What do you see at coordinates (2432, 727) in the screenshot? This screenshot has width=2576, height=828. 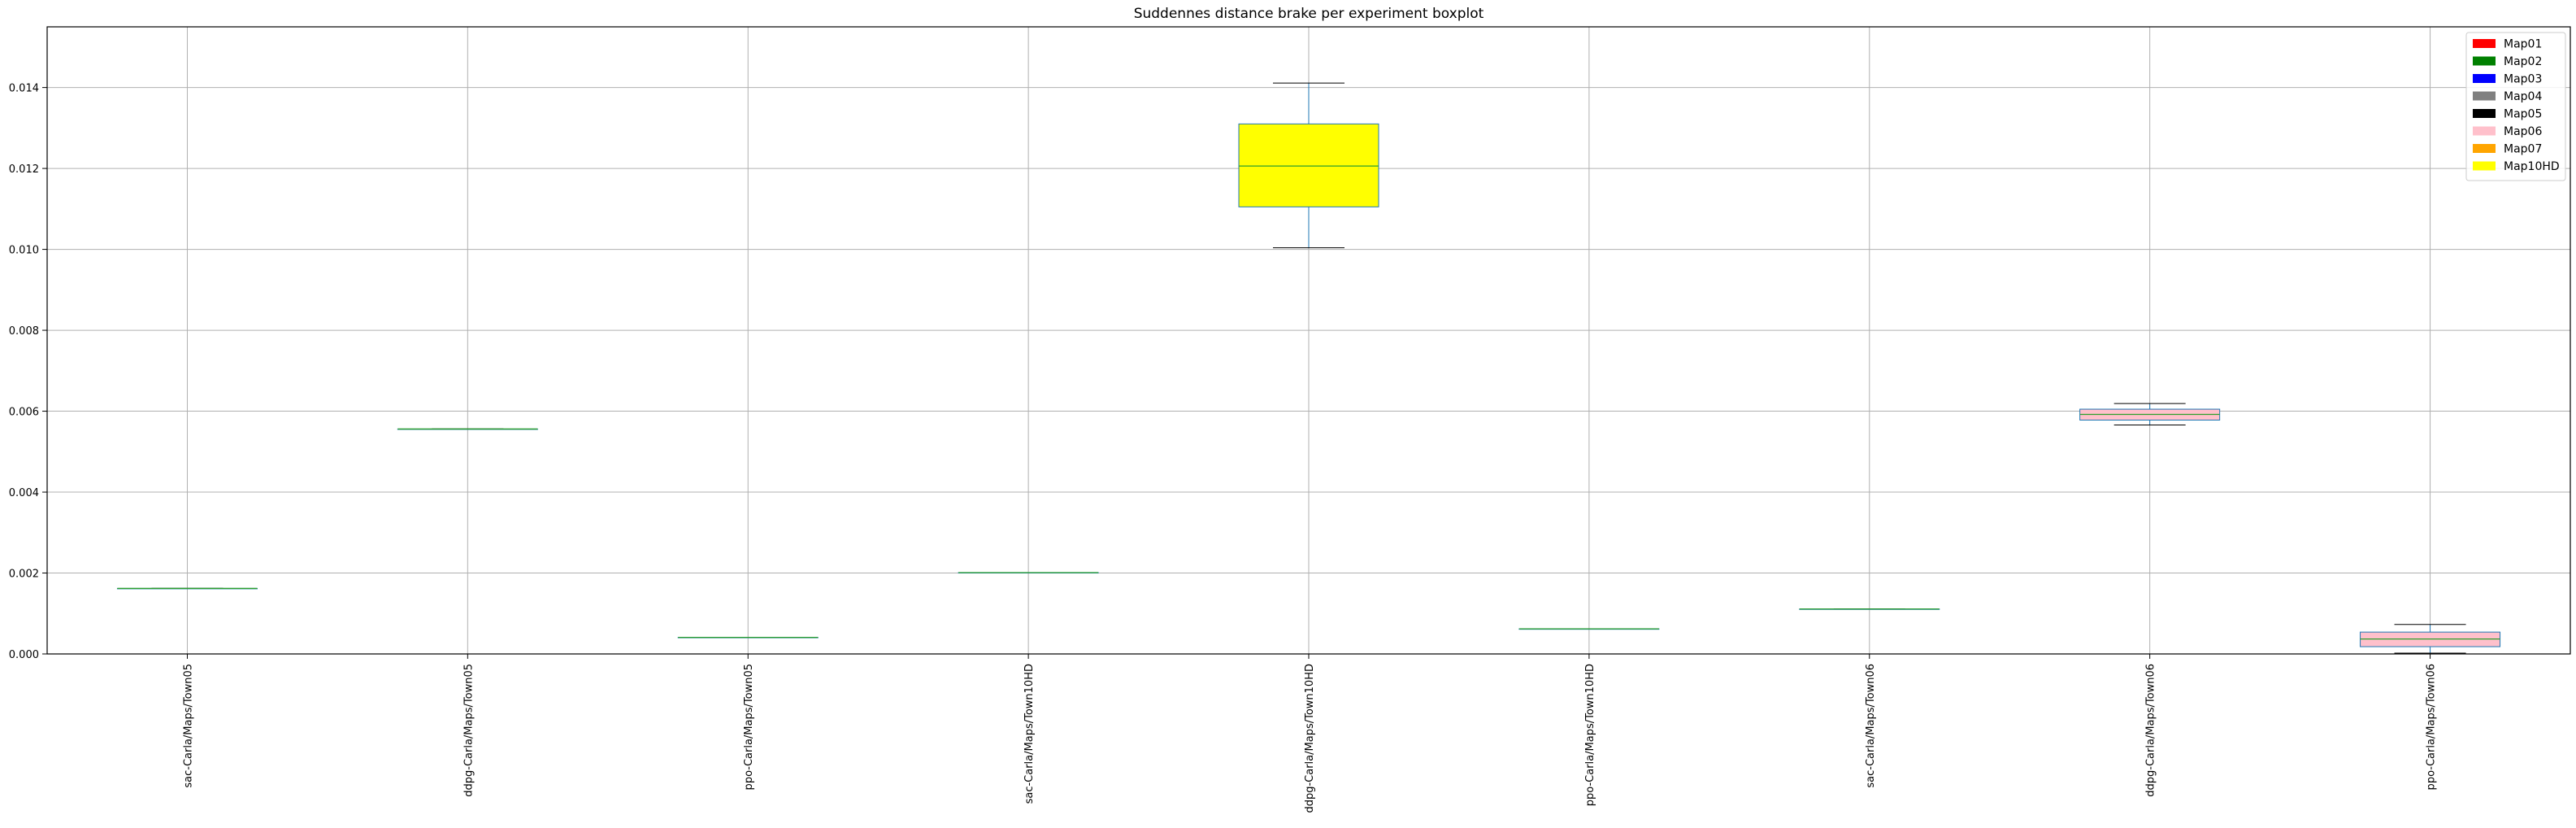 I see `x-tick-label: ppo-Carla/Maps/Town06` at bounding box center [2432, 727].